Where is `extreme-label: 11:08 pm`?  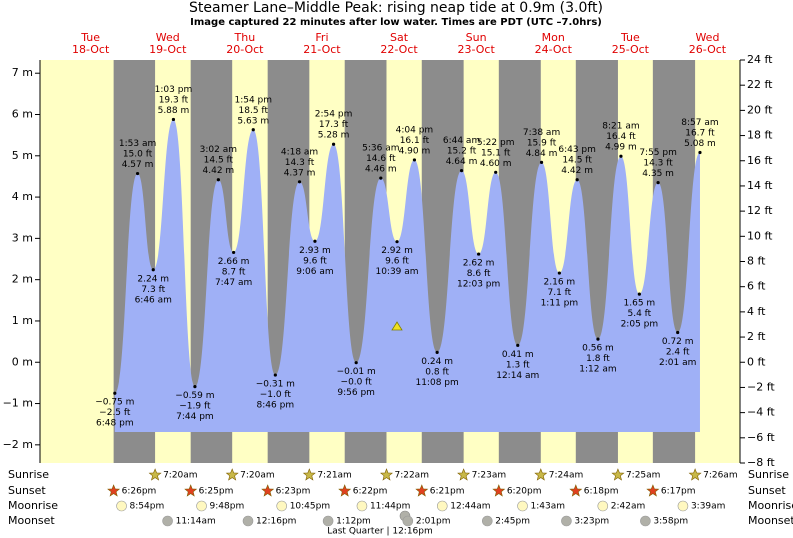 extreme-label: 11:08 pm is located at coordinates (436, 383).